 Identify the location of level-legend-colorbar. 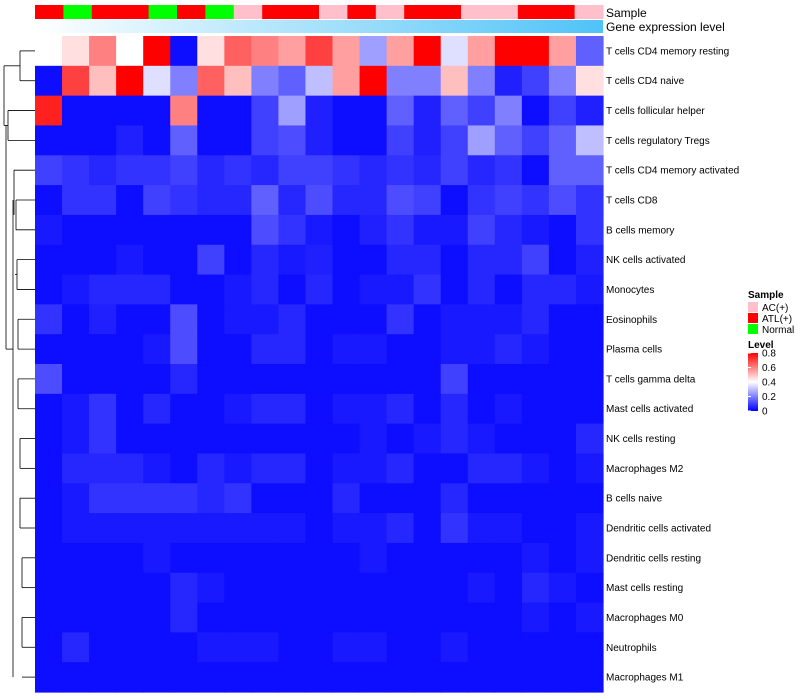
(753, 382).